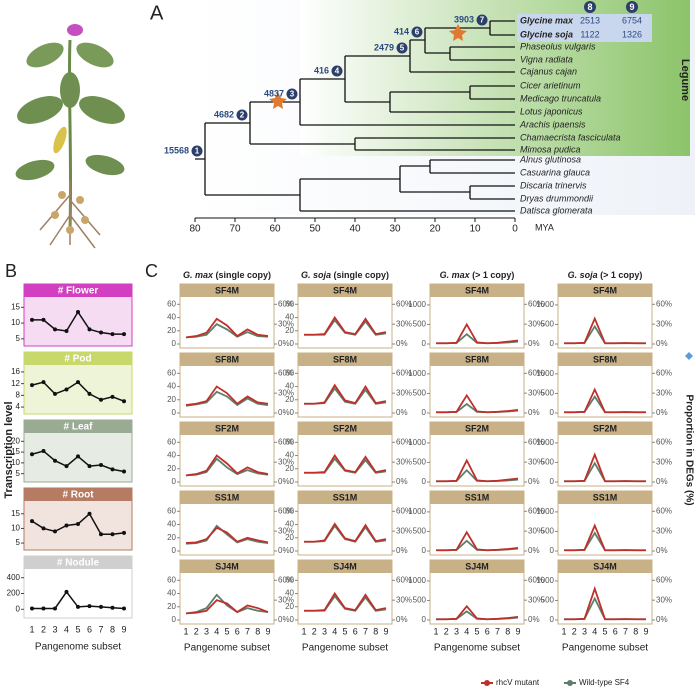 This screenshot has width=696, height=691. I want to click on plot-title: SJ4M, so click(477, 566).